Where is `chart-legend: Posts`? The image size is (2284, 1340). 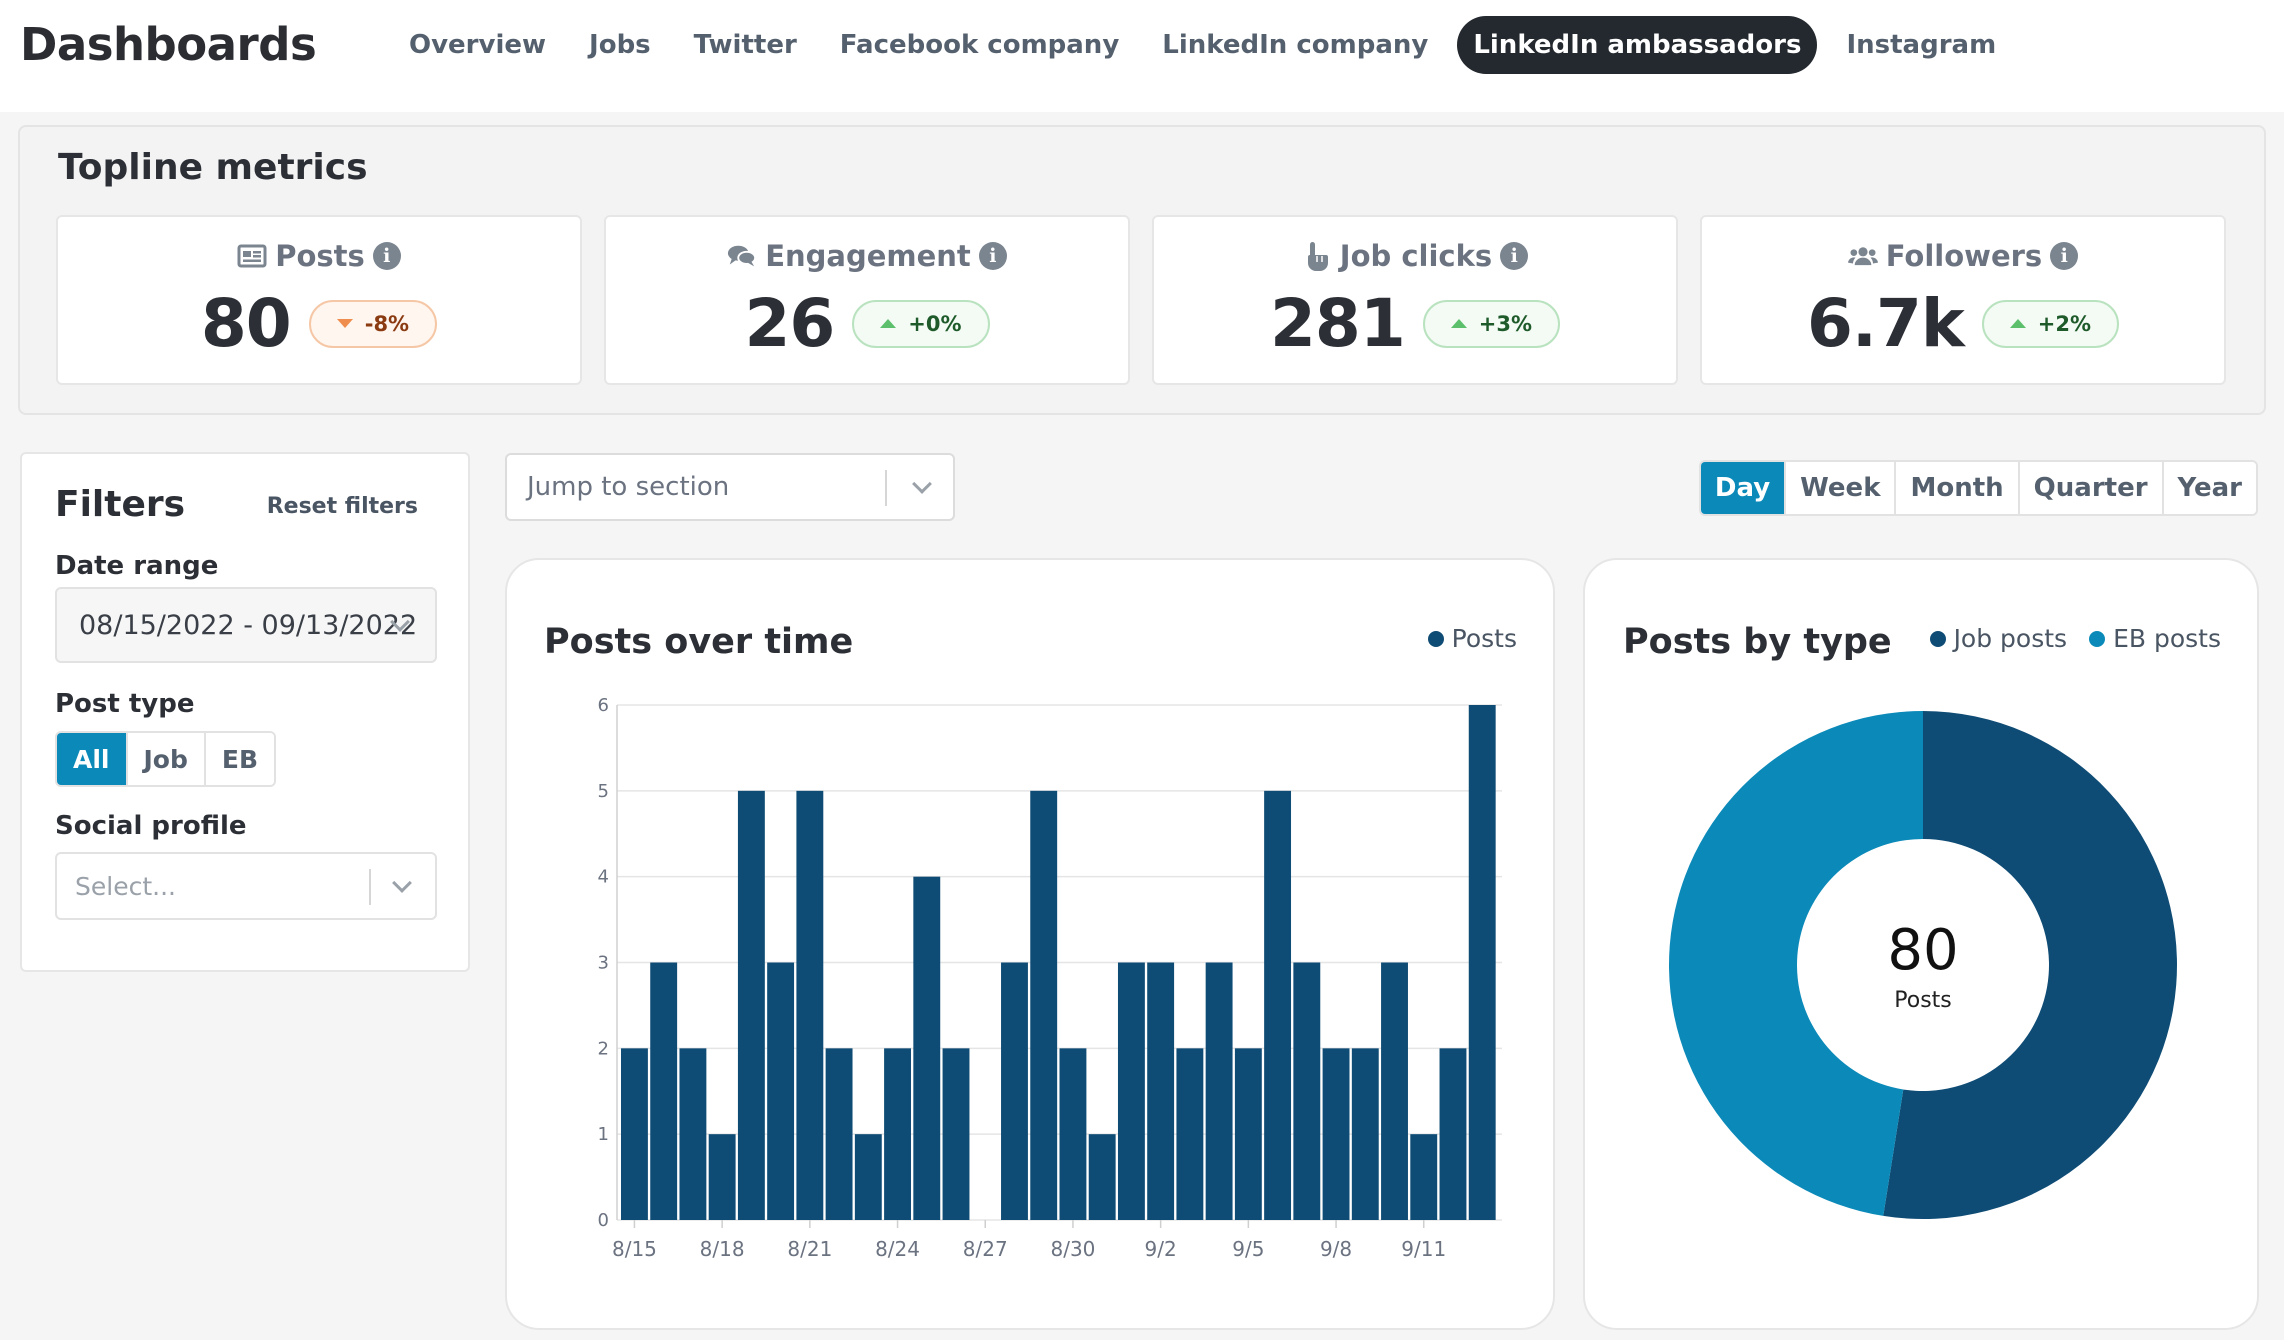 chart-legend: Posts is located at coordinates (1472, 638).